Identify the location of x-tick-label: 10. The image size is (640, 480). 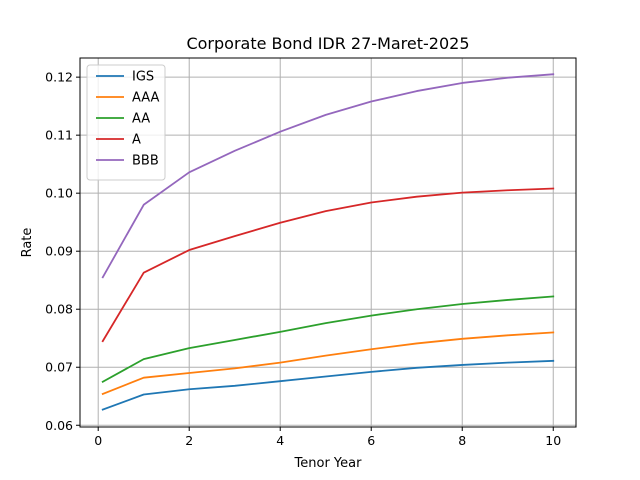
(553, 440).